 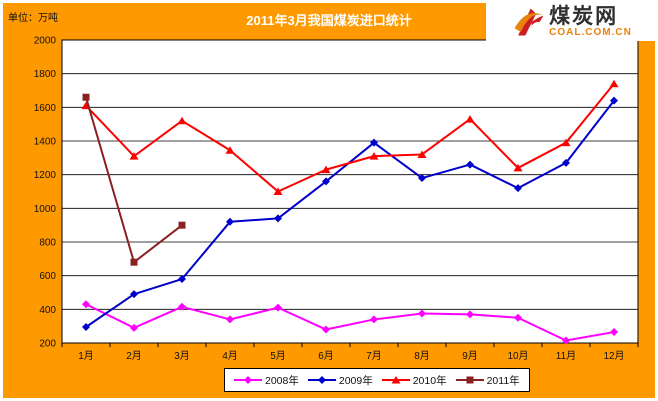 I want to click on x-axis-tick-label: 5月, so click(x=278, y=356).